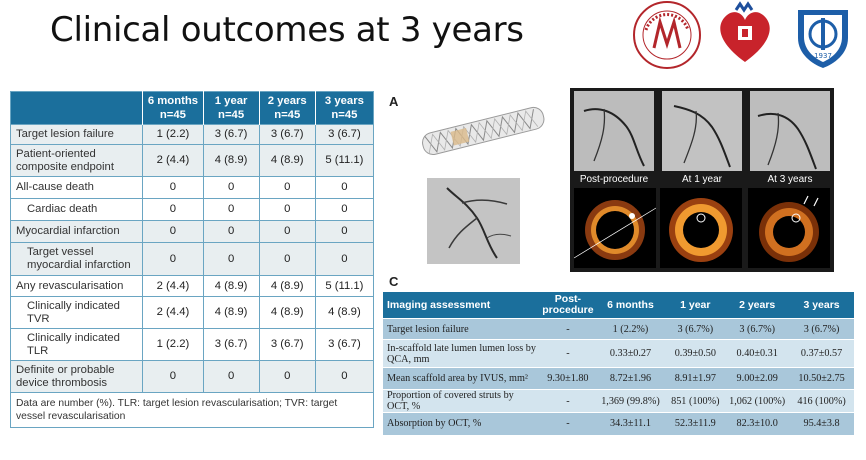 This screenshot has height=460, width=866. What do you see at coordinates (757, 378) in the screenshot?
I see `cell: 9.00±2.09` at bounding box center [757, 378].